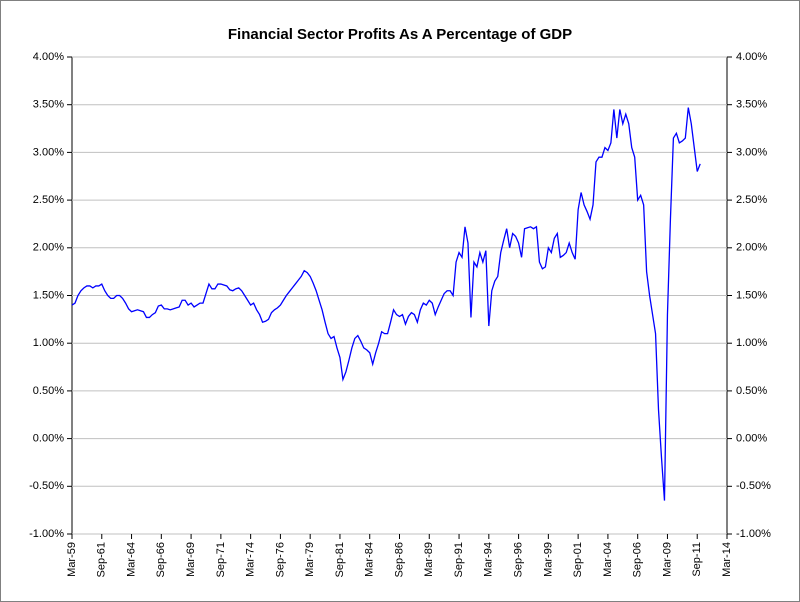 The width and height of the screenshot is (800, 602). Describe the element at coordinates (399, 559) in the screenshot. I see `x-tick-label: Sep-86` at that location.